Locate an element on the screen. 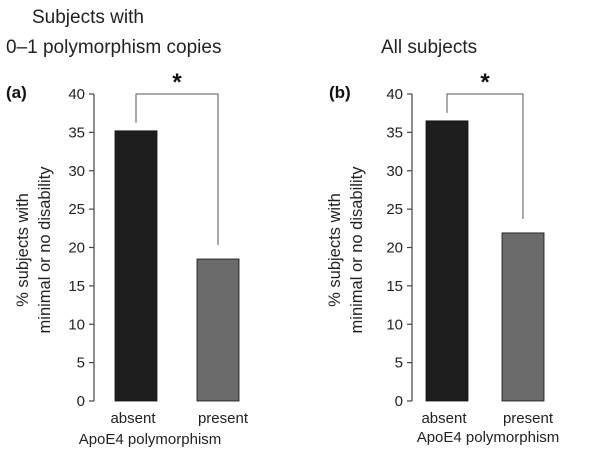 This screenshot has width=598, height=450. panel-b-y-tick-label: 5 is located at coordinates (399, 363).